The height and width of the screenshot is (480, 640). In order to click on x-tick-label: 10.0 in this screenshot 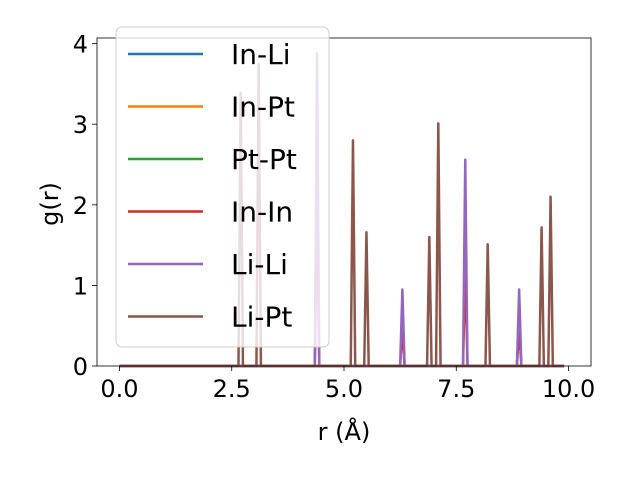, I will do `click(568, 389)`.